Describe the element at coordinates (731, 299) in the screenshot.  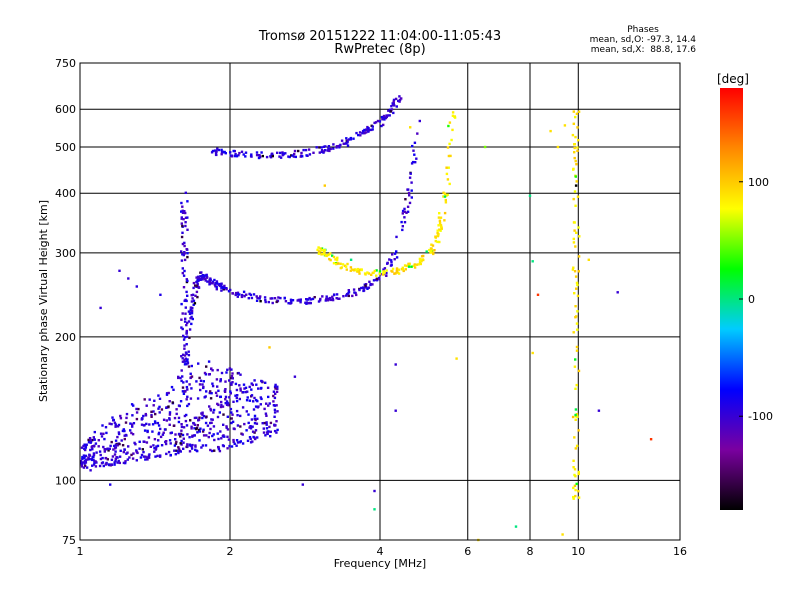
I see `colorbar` at that location.